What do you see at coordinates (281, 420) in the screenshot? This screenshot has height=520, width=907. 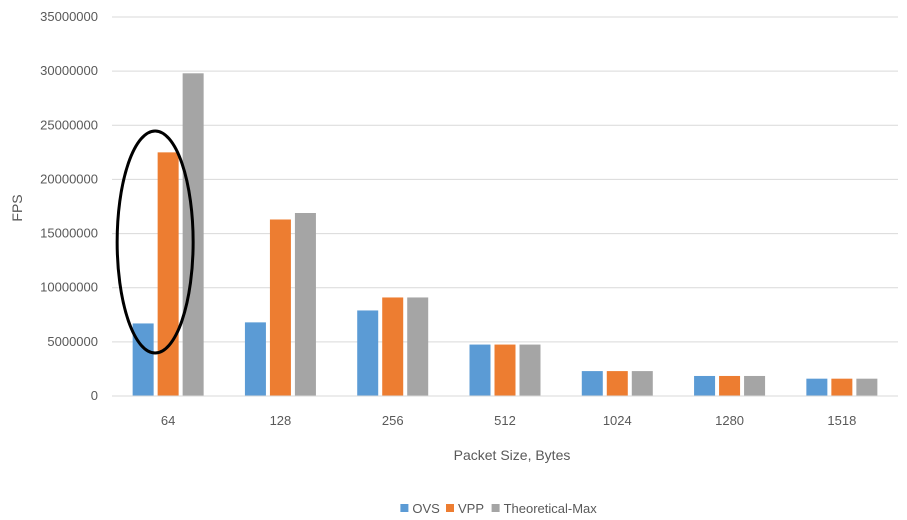 I see `x-tick-label: 128` at bounding box center [281, 420].